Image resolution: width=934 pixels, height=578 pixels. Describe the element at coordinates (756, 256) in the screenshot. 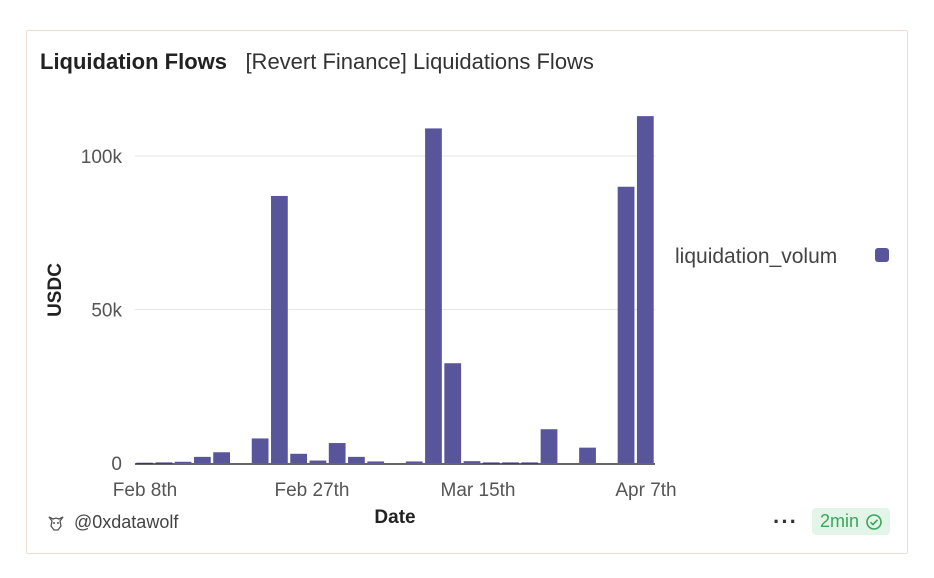

I see `legend-label: liquidation_volum` at that location.